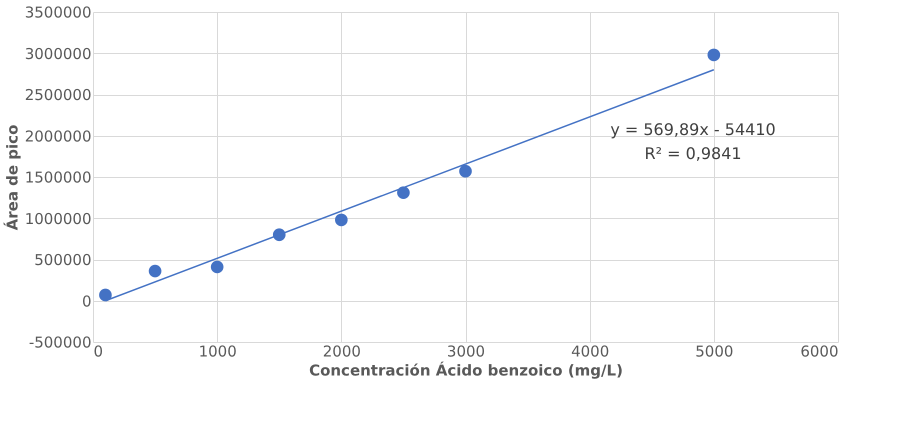 The width and height of the screenshot is (897, 421). What do you see at coordinates (58, 177) in the screenshot?
I see `y-tick-label: 1500000` at bounding box center [58, 177].